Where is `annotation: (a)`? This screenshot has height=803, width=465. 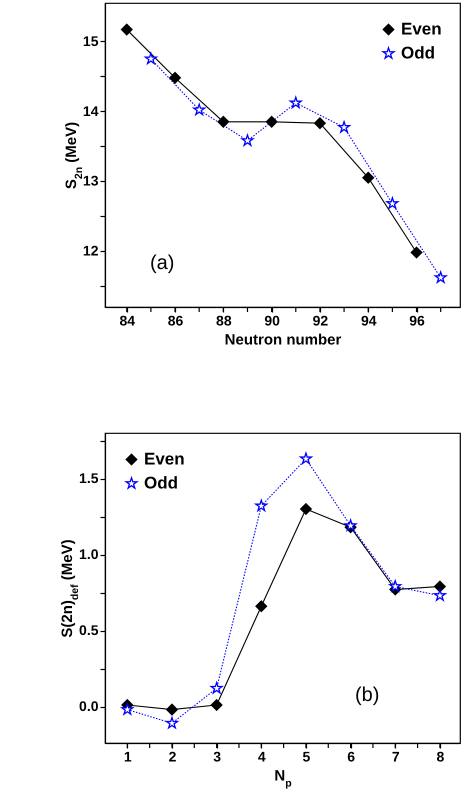 annotation: (a) is located at coordinates (162, 263).